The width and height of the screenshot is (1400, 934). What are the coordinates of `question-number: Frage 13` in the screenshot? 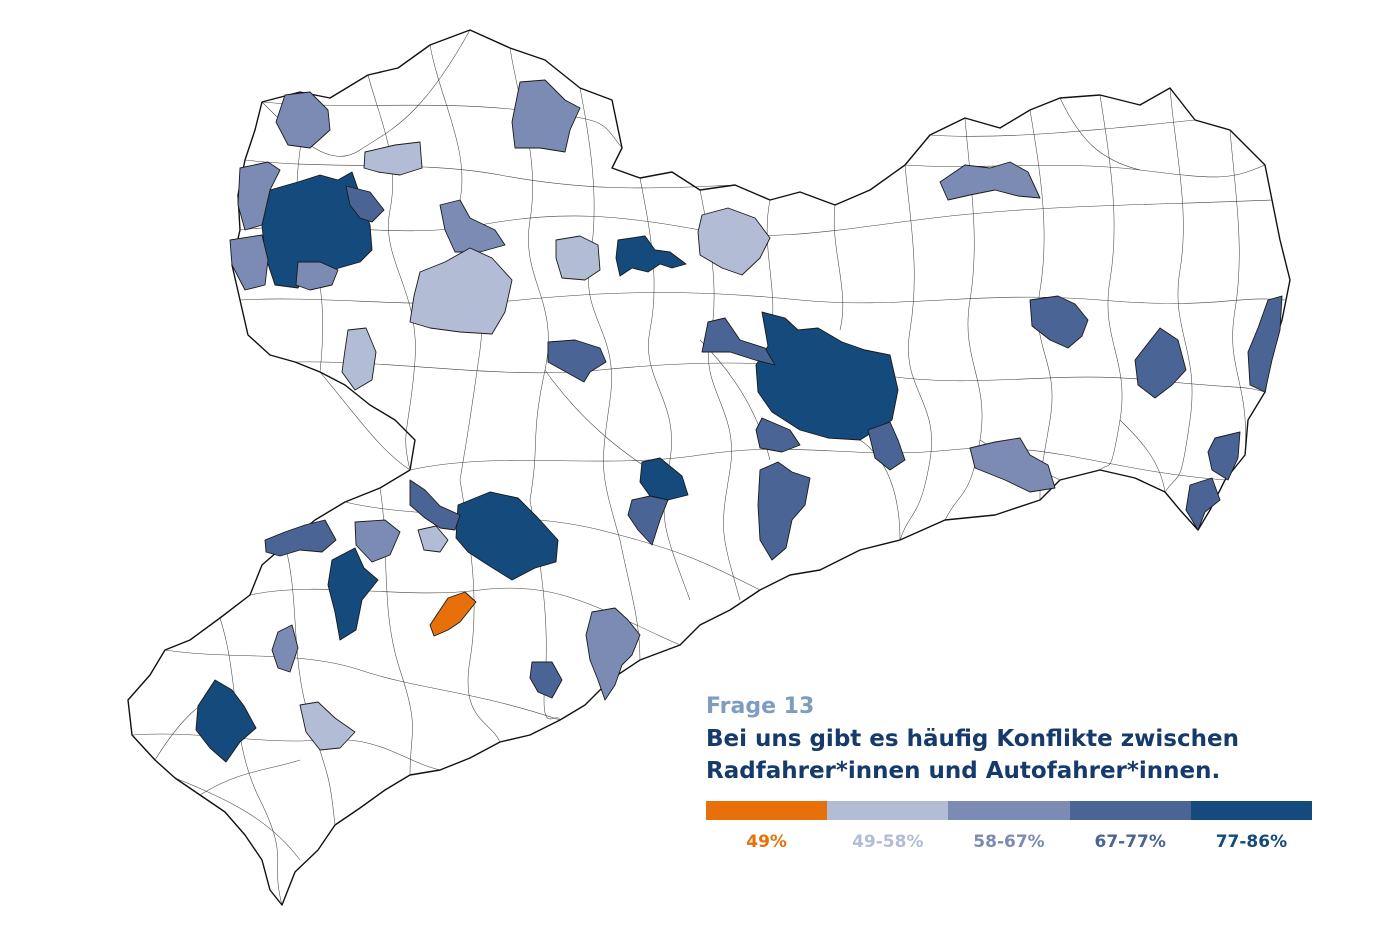 It's located at (760, 706).